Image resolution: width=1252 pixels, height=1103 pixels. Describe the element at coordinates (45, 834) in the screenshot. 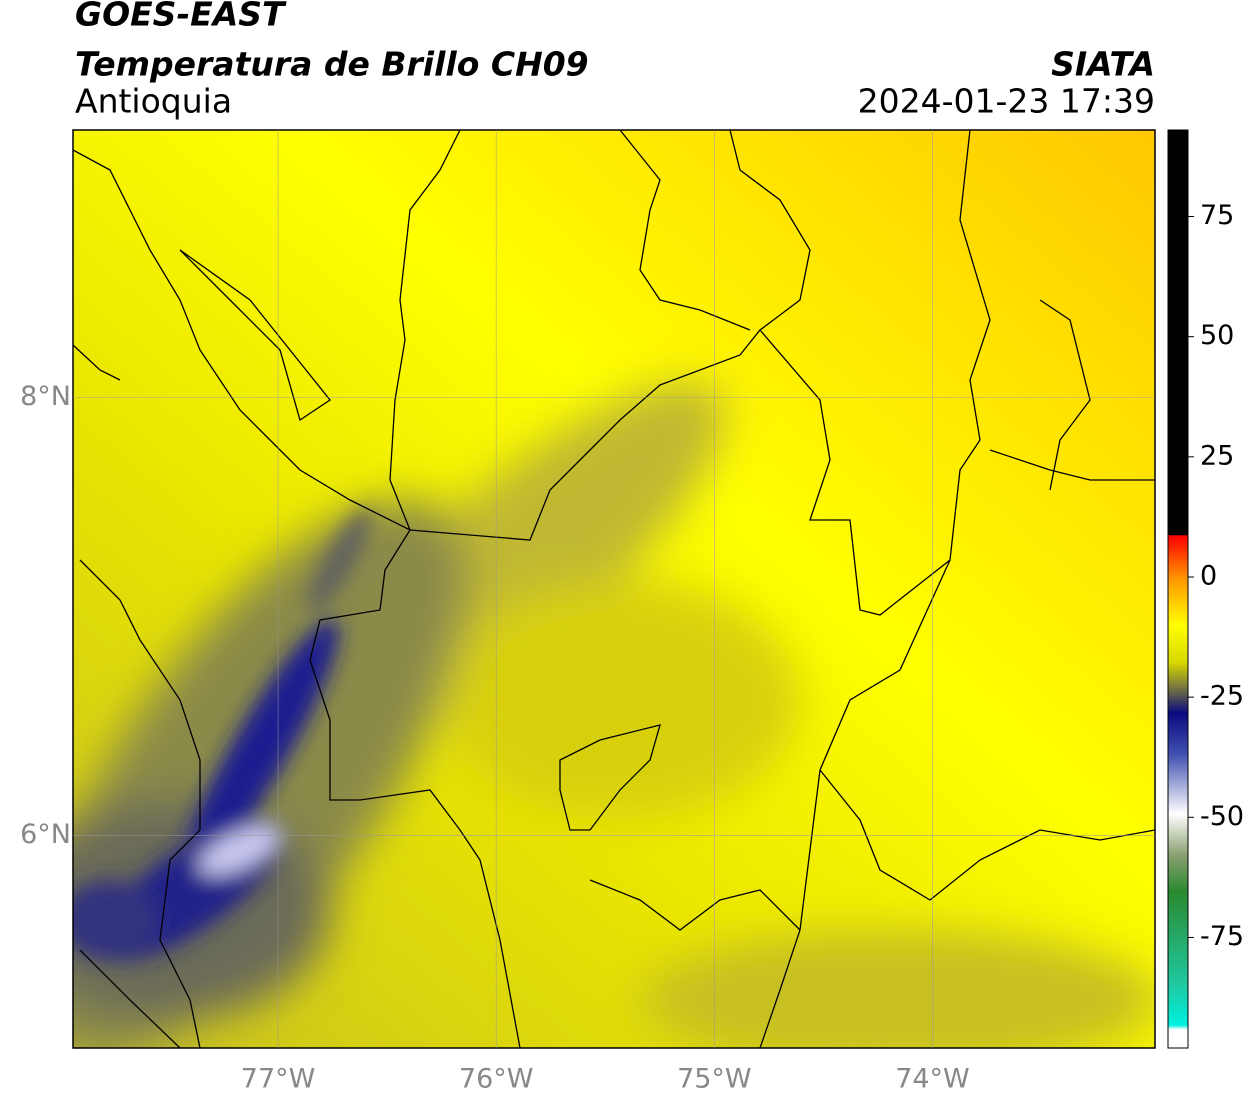

I see `y-tick-label: 6°N` at that location.